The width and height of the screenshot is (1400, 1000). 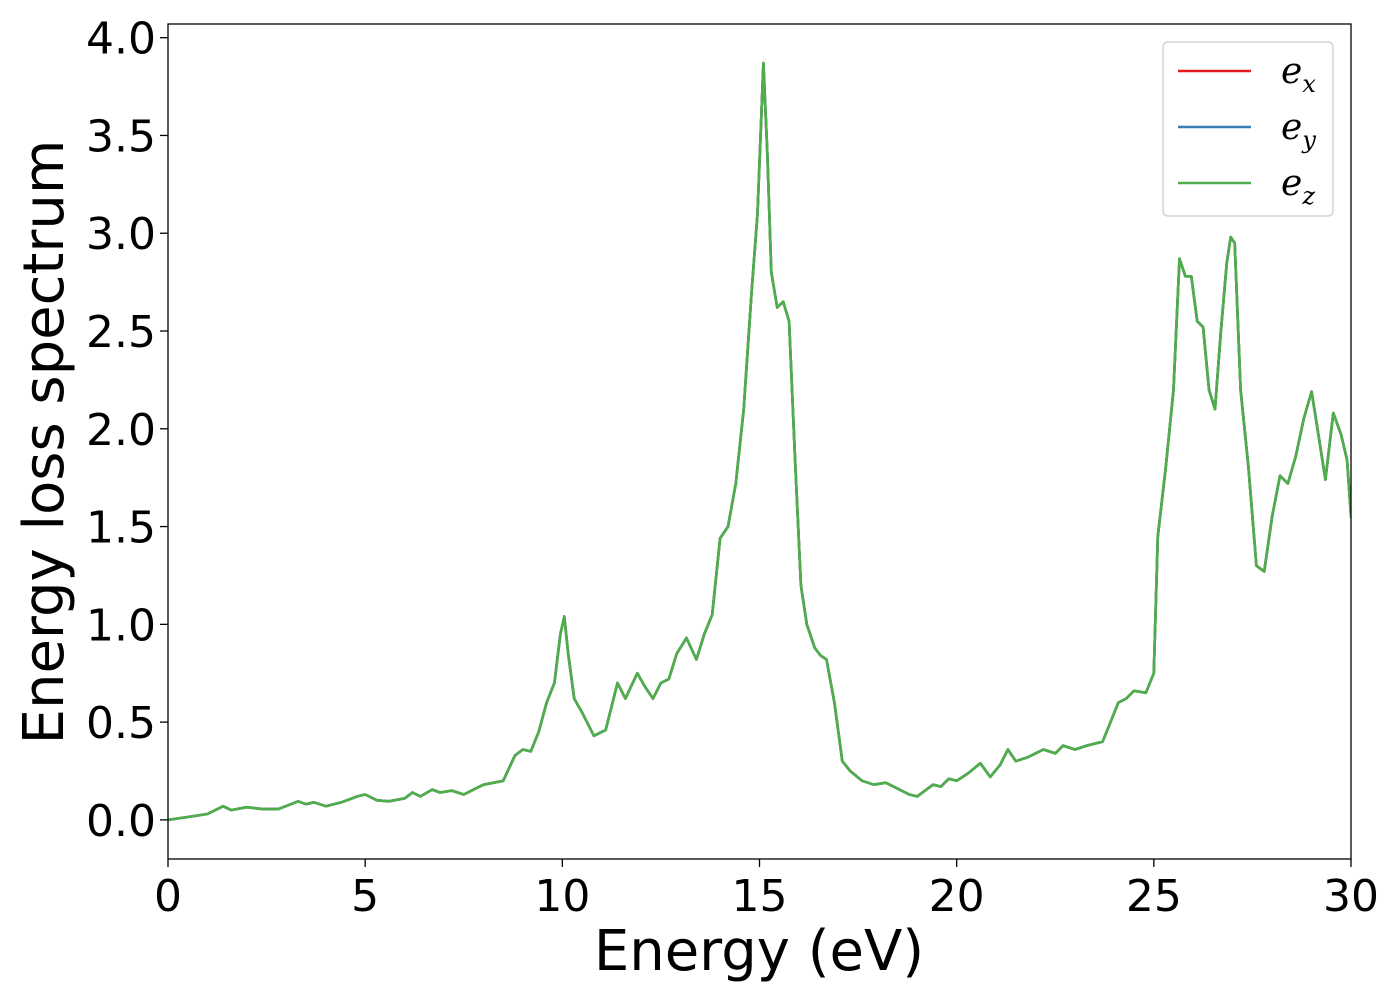 I want to click on x-axis: 0 5 10 15 20 25 30, so click(x=766, y=890).